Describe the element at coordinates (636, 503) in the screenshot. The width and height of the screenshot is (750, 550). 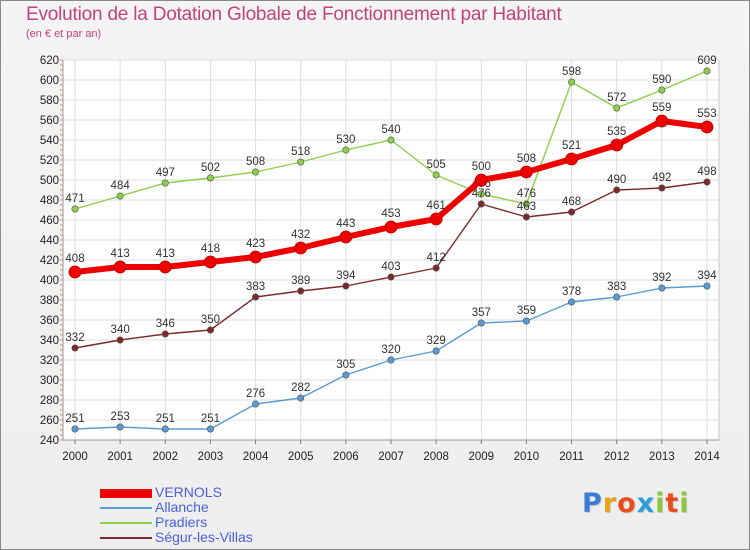
I see `proxiti-logo: Proxiti` at that location.